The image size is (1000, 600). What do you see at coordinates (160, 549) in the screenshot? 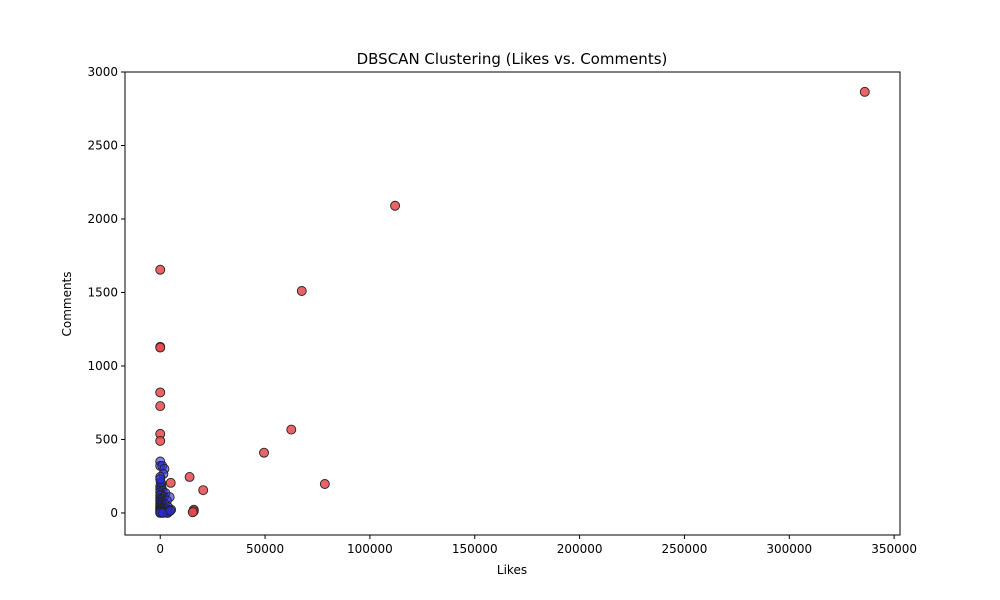
I see `x-tick-label: 0` at bounding box center [160, 549].